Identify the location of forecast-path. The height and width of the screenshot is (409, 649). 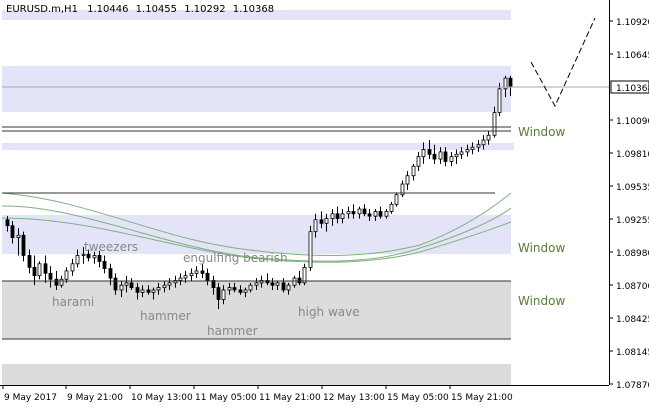
(563, 62).